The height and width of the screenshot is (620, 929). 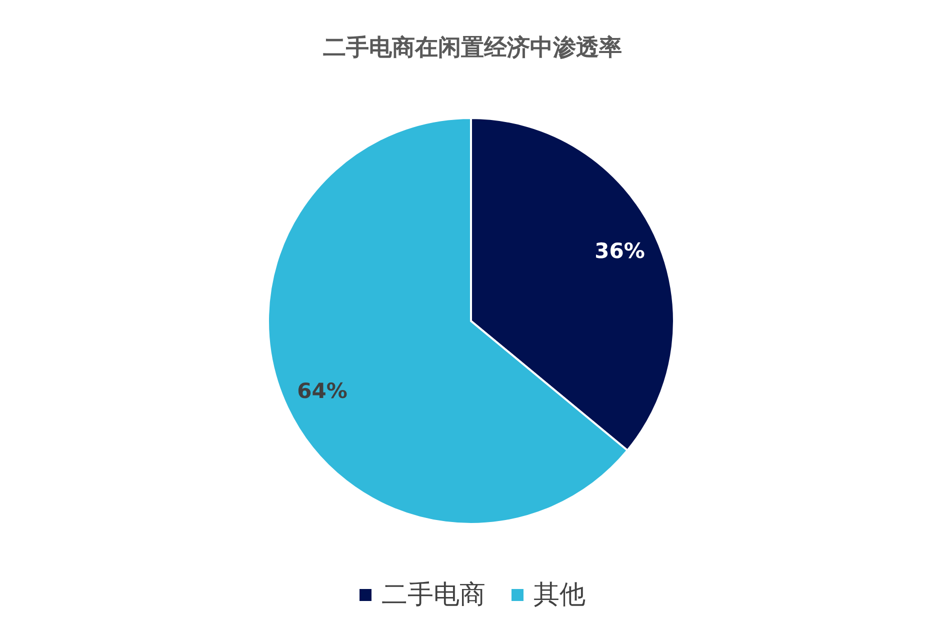 I want to click on data-label: 36%, so click(x=619, y=250).